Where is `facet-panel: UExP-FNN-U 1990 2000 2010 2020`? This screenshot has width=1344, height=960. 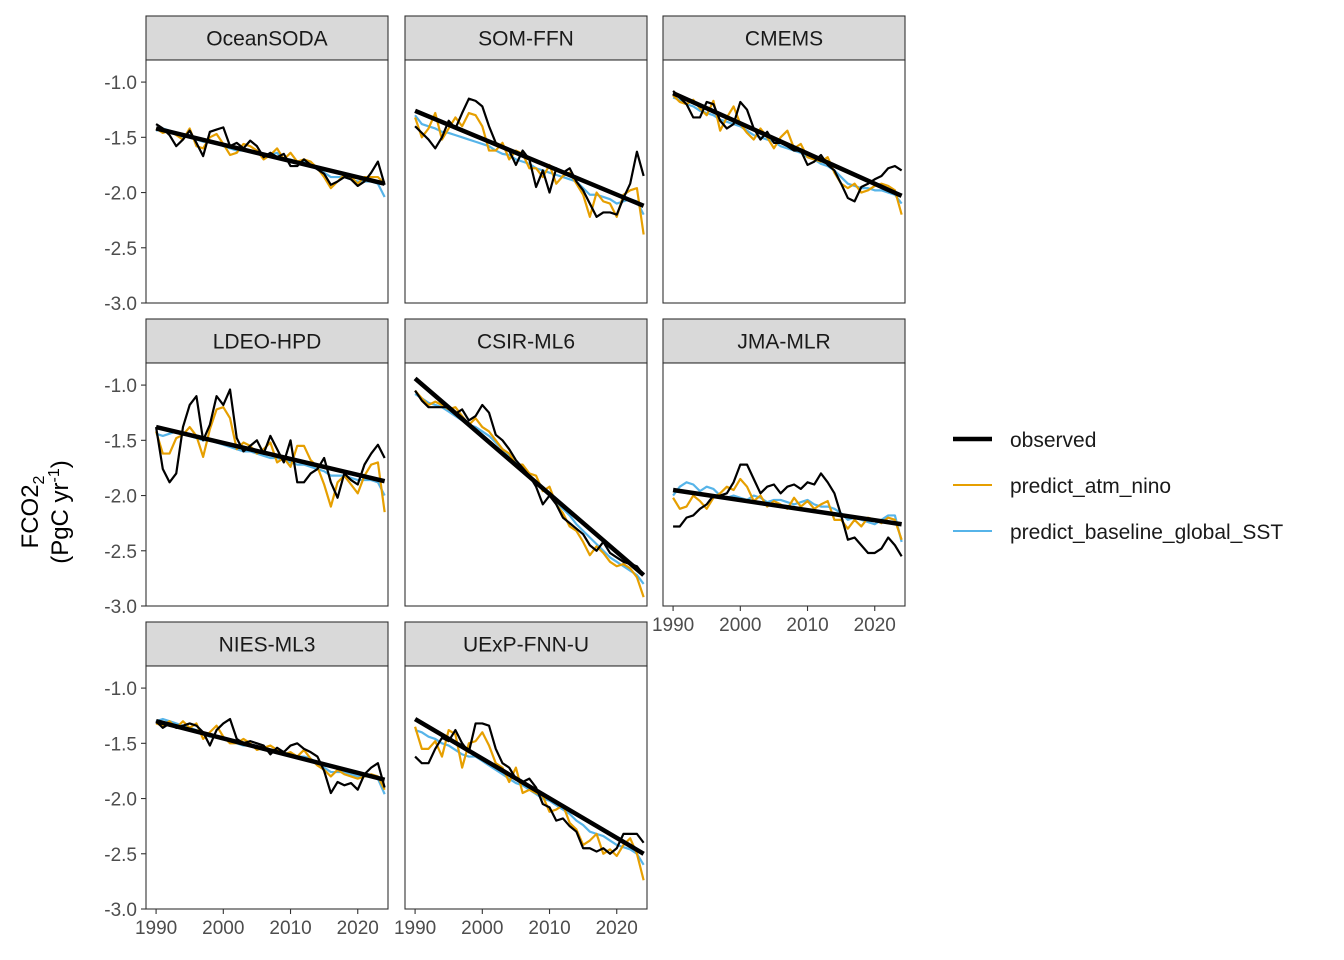
facet-panel: UExP-FNN-U 1990 2000 2010 2020 is located at coordinates (521, 780).